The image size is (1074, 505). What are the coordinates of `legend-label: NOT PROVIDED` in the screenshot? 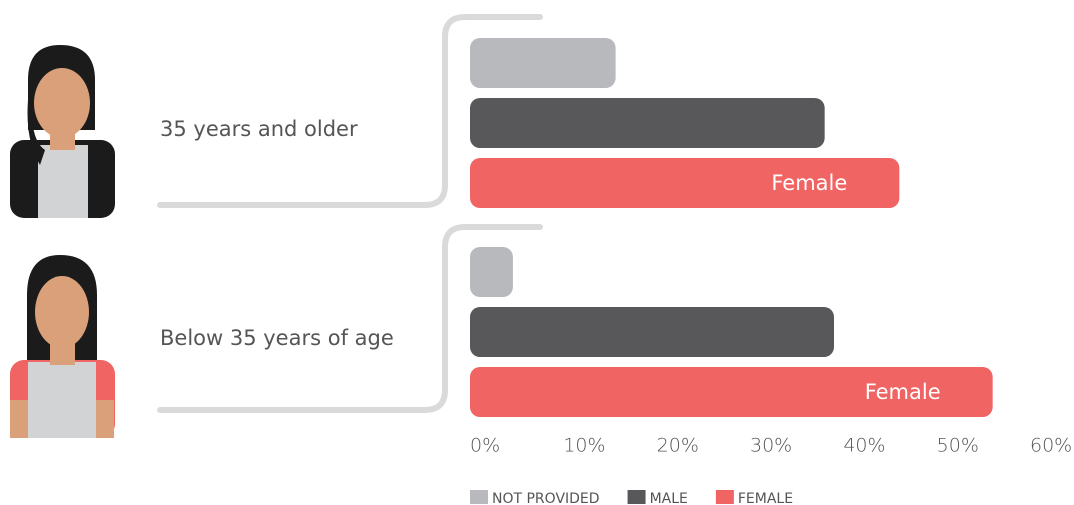 It's located at (546, 498).